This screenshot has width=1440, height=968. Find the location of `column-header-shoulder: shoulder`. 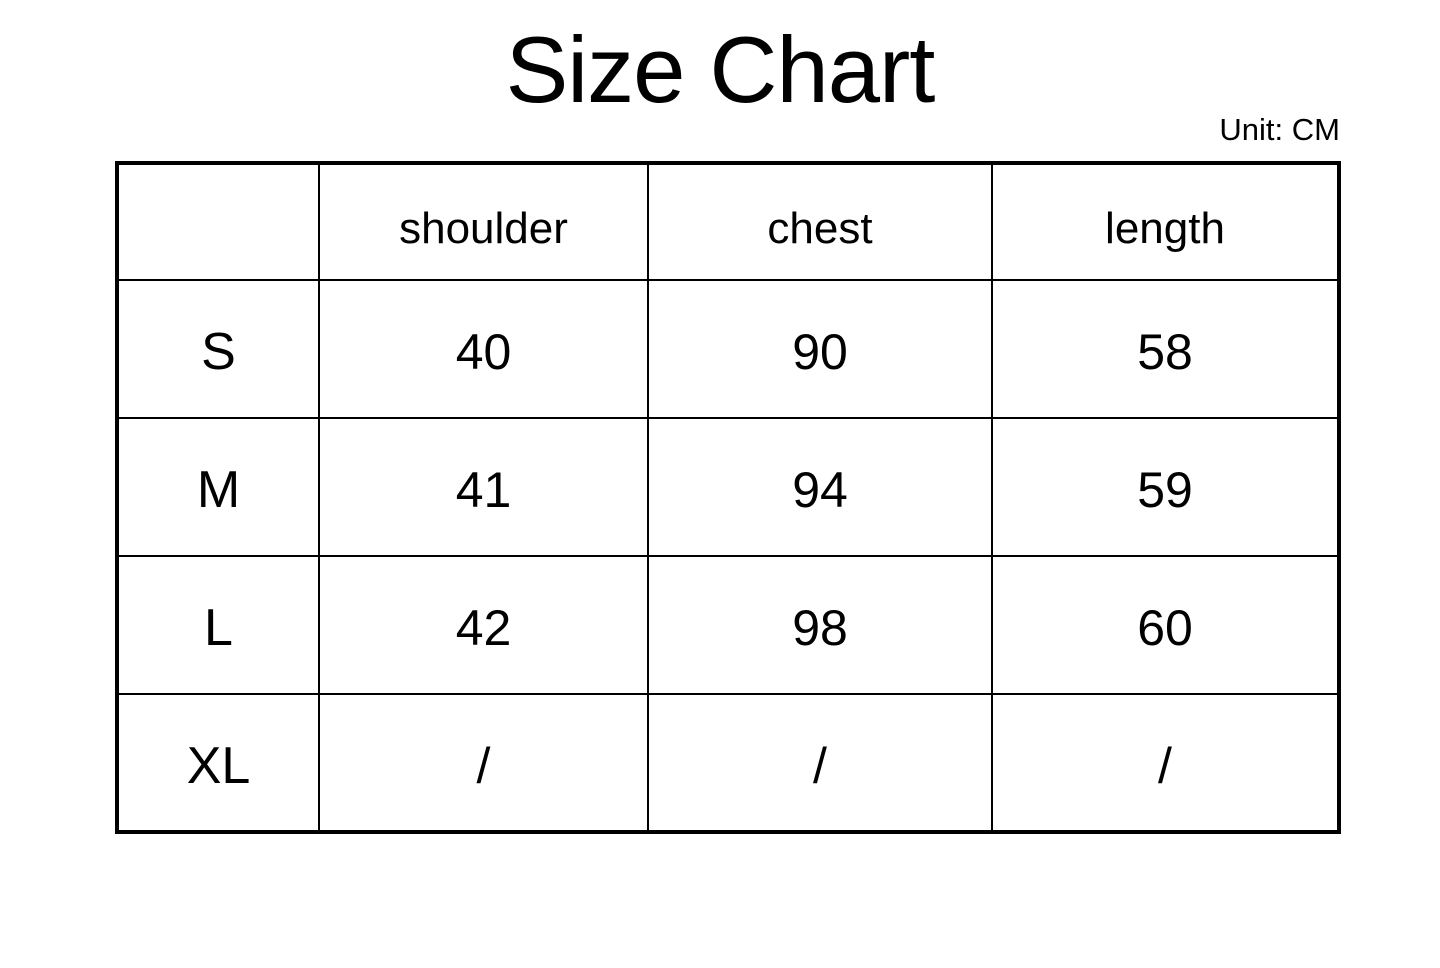

column-header-shoulder: shoulder is located at coordinates (483, 221).